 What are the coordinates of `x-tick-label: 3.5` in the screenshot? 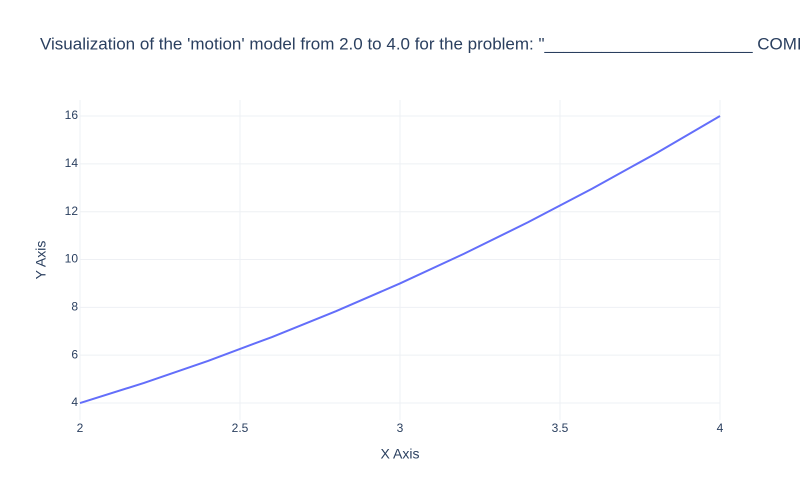 It's located at (560, 428).